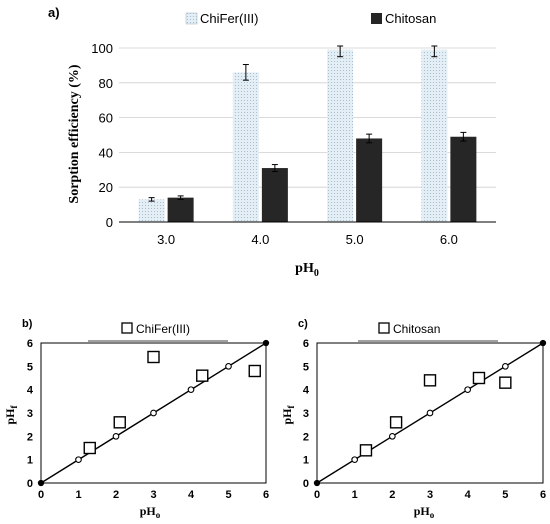  I want to click on panel-b-y-tick-label: 0, so click(30, 484).